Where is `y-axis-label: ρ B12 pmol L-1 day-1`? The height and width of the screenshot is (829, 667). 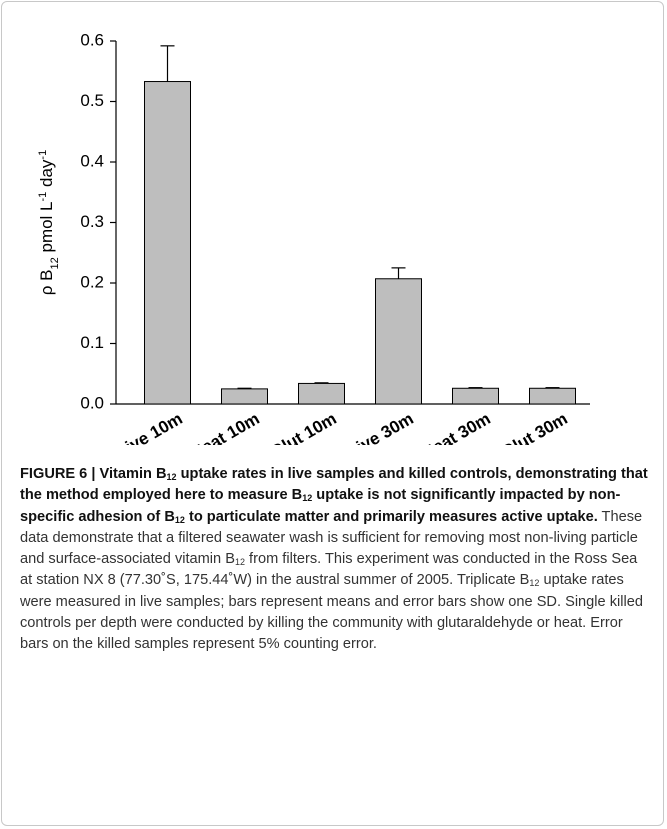
y-axis-label: ρ B12 pmol L-1 day-1 is located at coordinates (49, 222).